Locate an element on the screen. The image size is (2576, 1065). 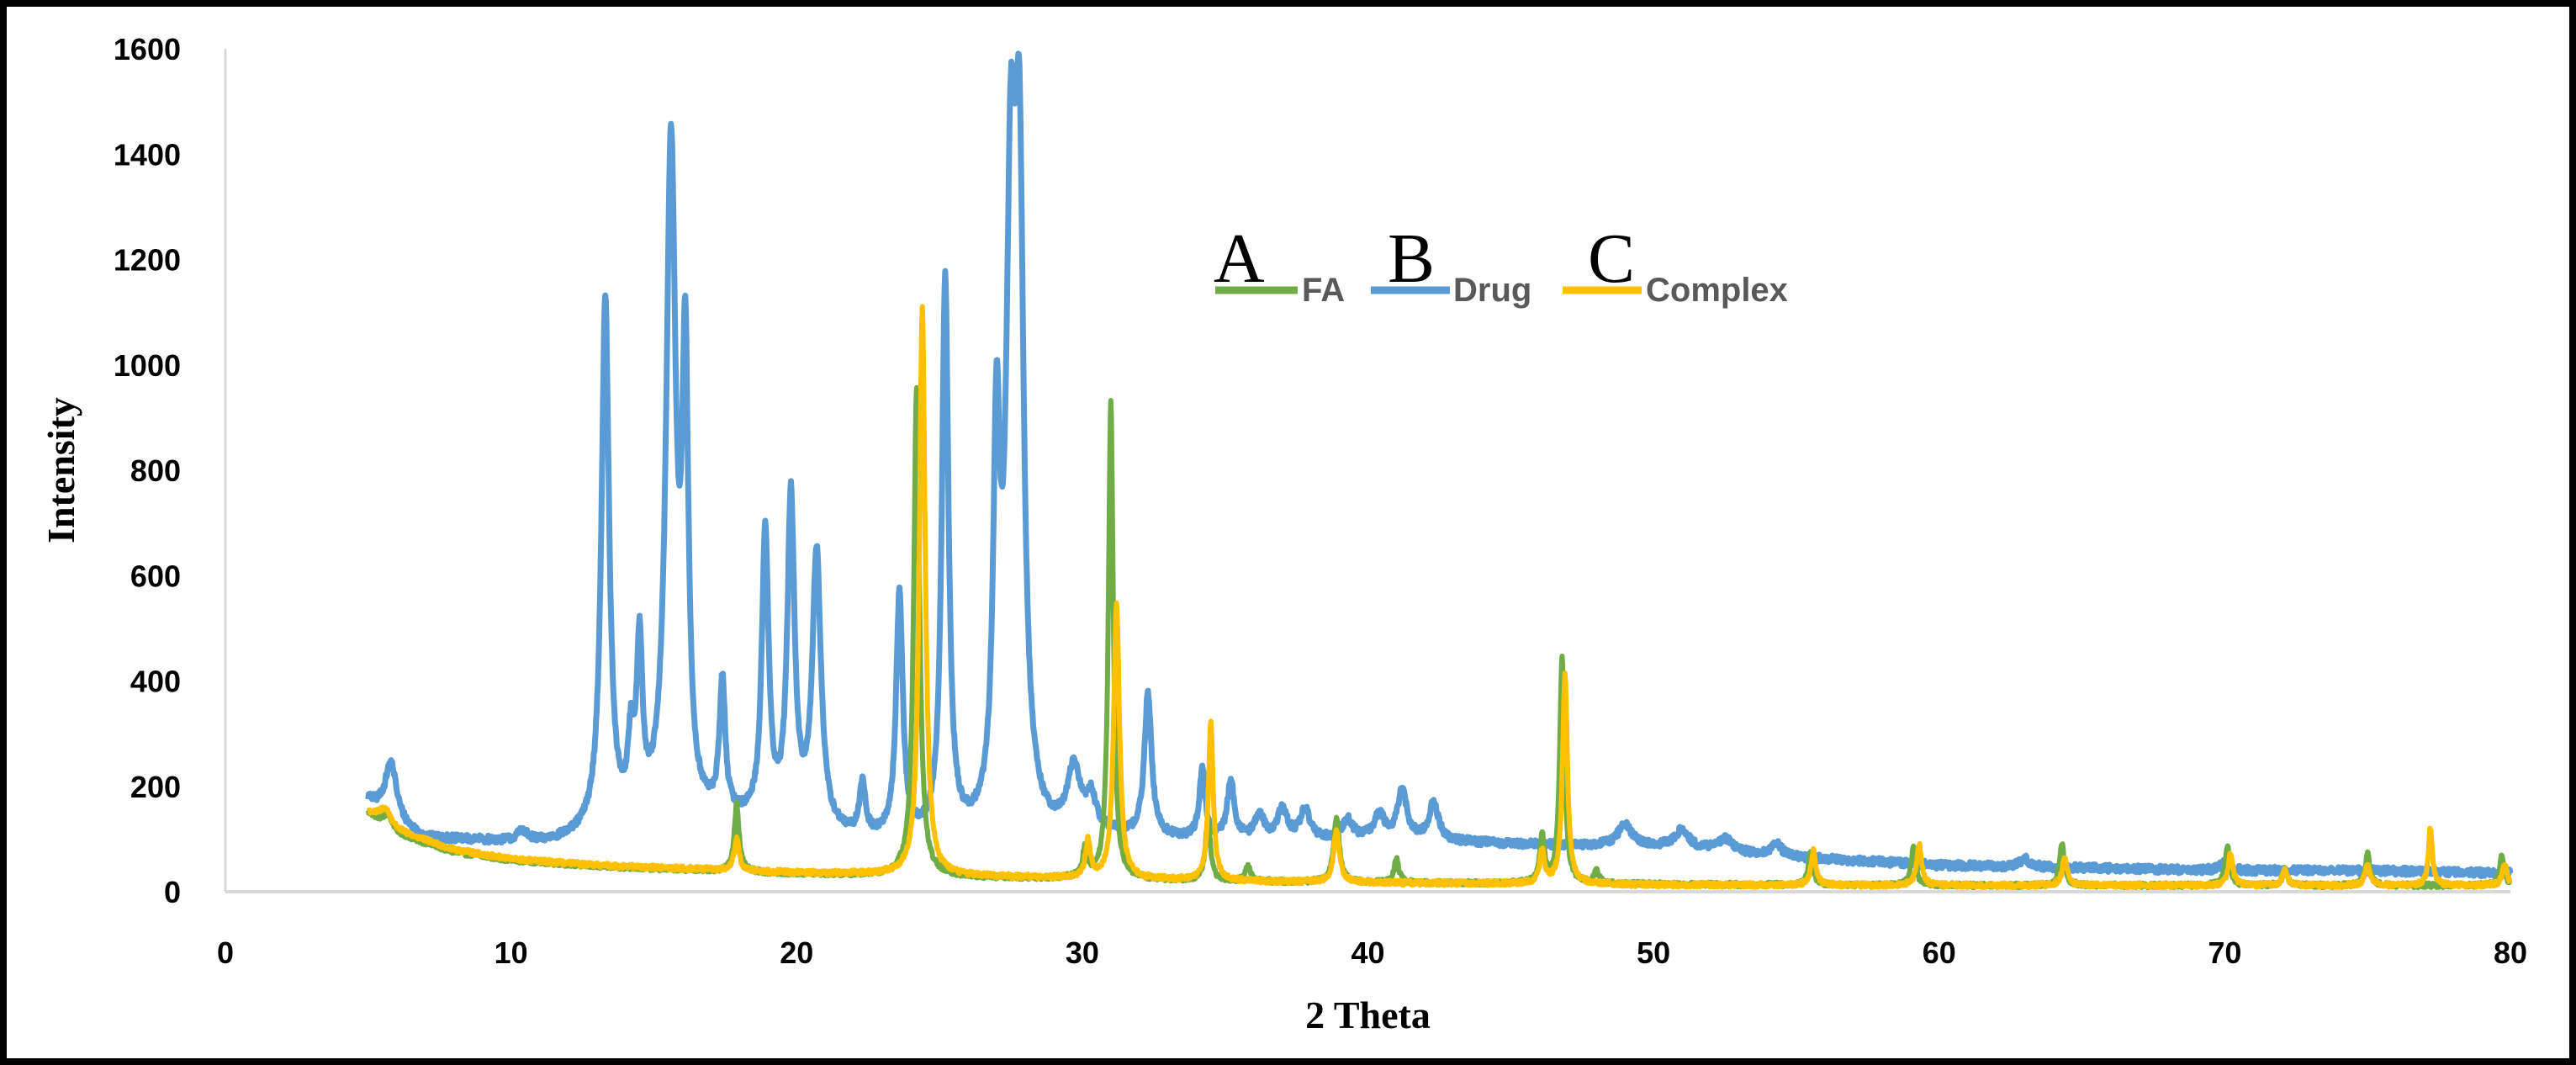
y-axis-title: Intensity is located at coordinates (61, 470).